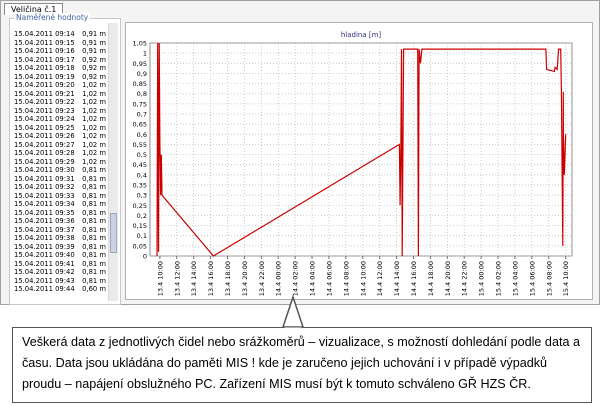 Image resolution: width=600 pixels, height=406 pixels. What do you see at coordinates (60, 179) in the screenshot?
I see `list-row: 15.04.2011 09:31 0,81 m` at bounding box center [60, 179].